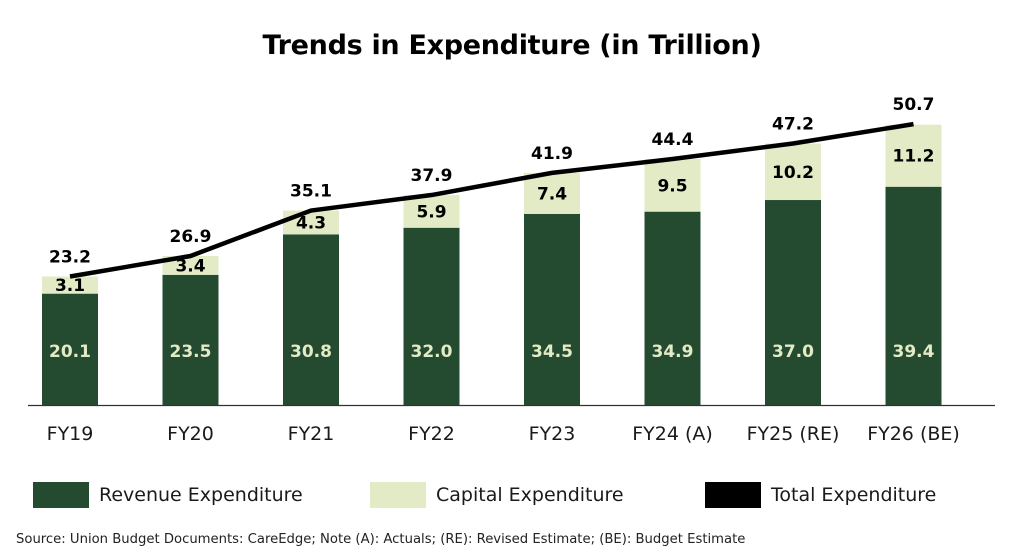 The width and height of the screenshot is (1024, 555). What do you see at coordinates (311, 434) in the screenshot?
I see `x-tick-label: FY21` at bounding box center [311, 434].